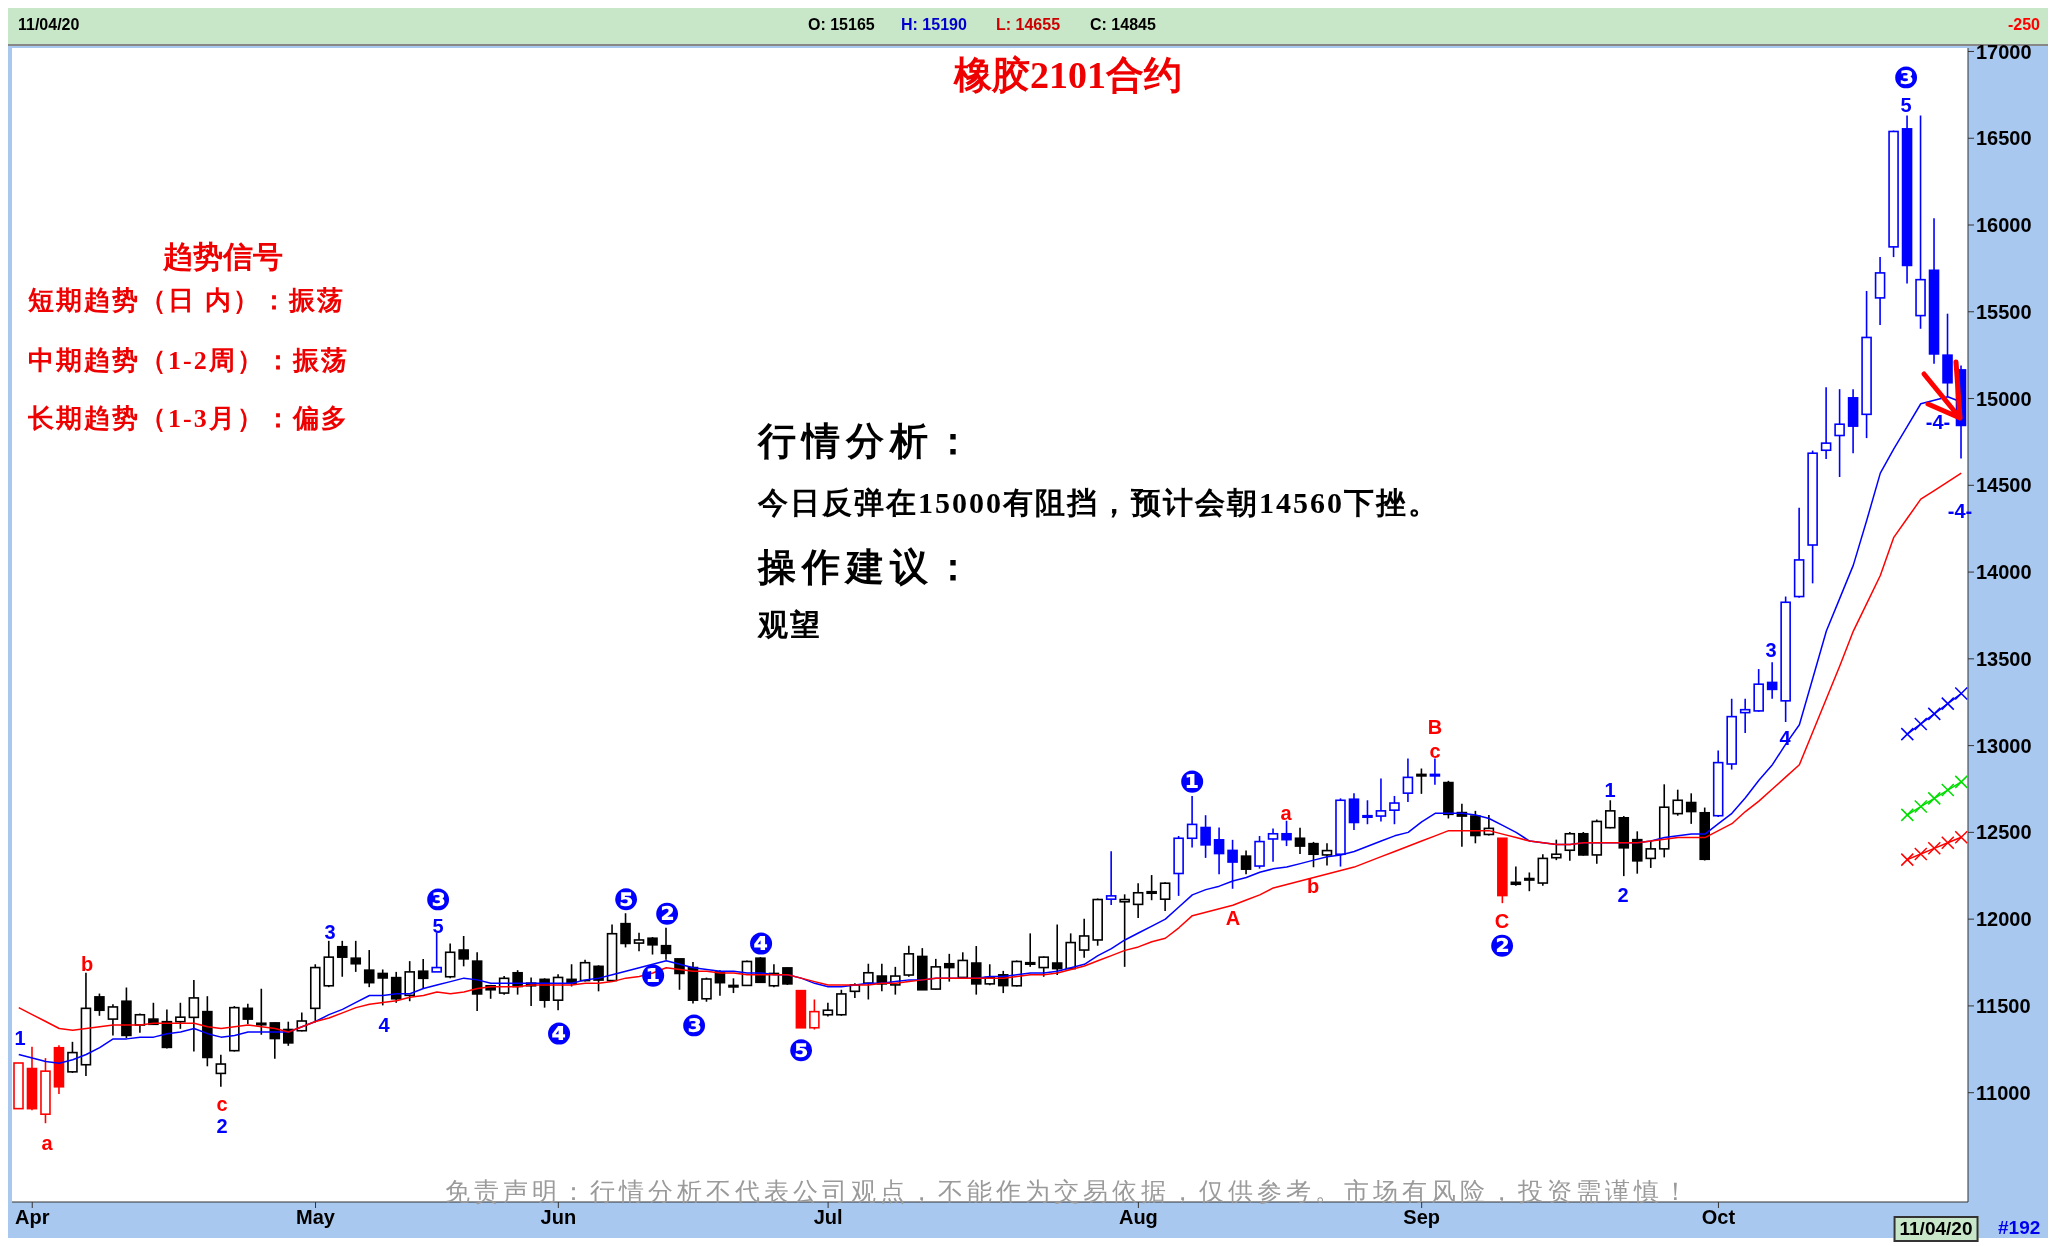 This screenshot has width=2056, height=1246. Describe the element at coordinates (828, 1217) in the screenshot. I see `x-tick-label: Jul` at that location.